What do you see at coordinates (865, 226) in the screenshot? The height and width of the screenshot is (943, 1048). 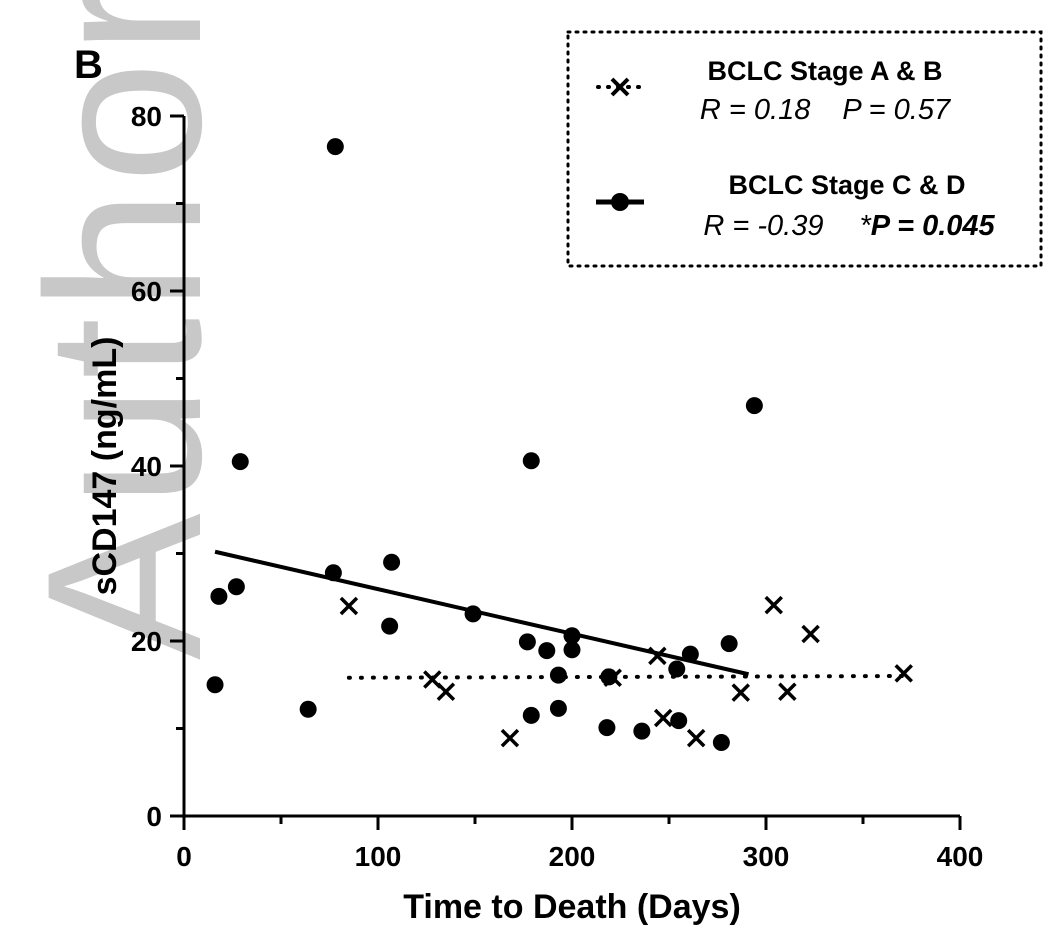 I see `legend-p-prefix-stage-cd: *` at bounding box center [865, 226].